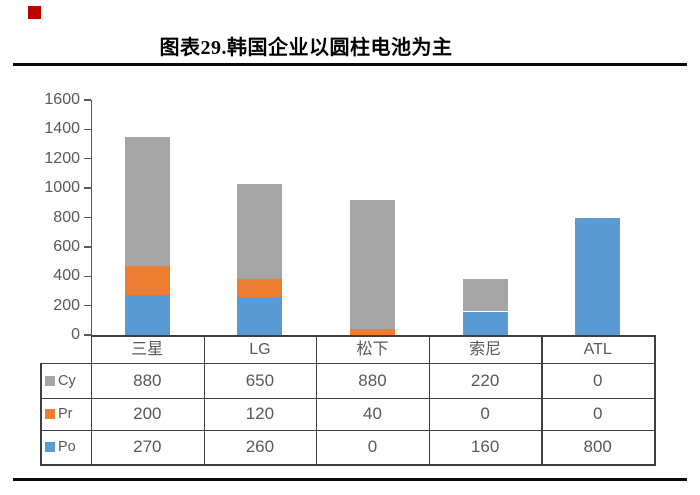 This screenshot has width=700, height=495. I want to click on legend-key-Cy: Cy, so click(67, 381).